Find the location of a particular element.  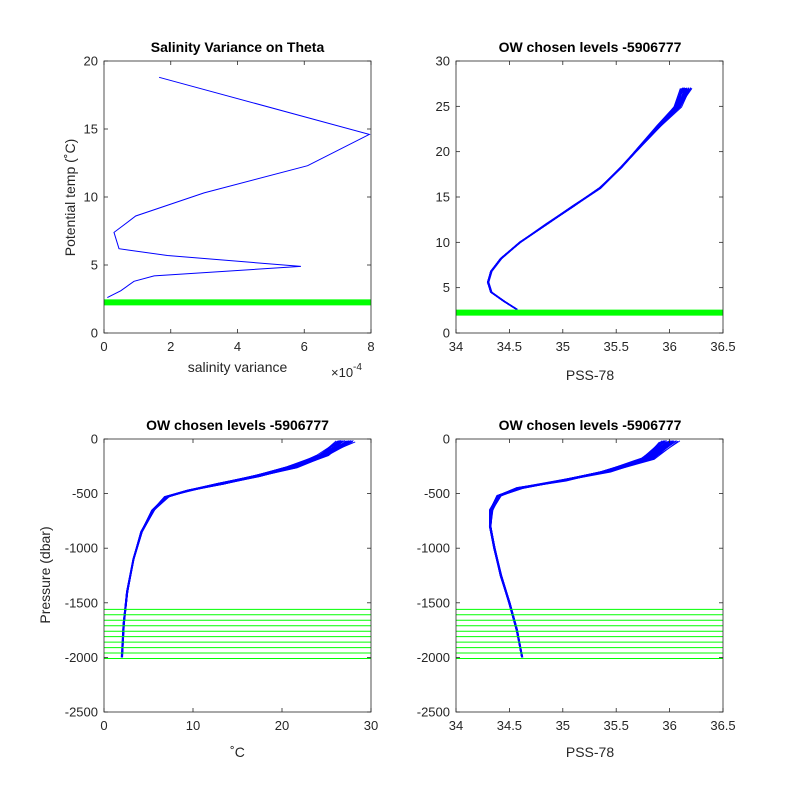

x-tick-label: 30 is located at coordinates (371, 725).